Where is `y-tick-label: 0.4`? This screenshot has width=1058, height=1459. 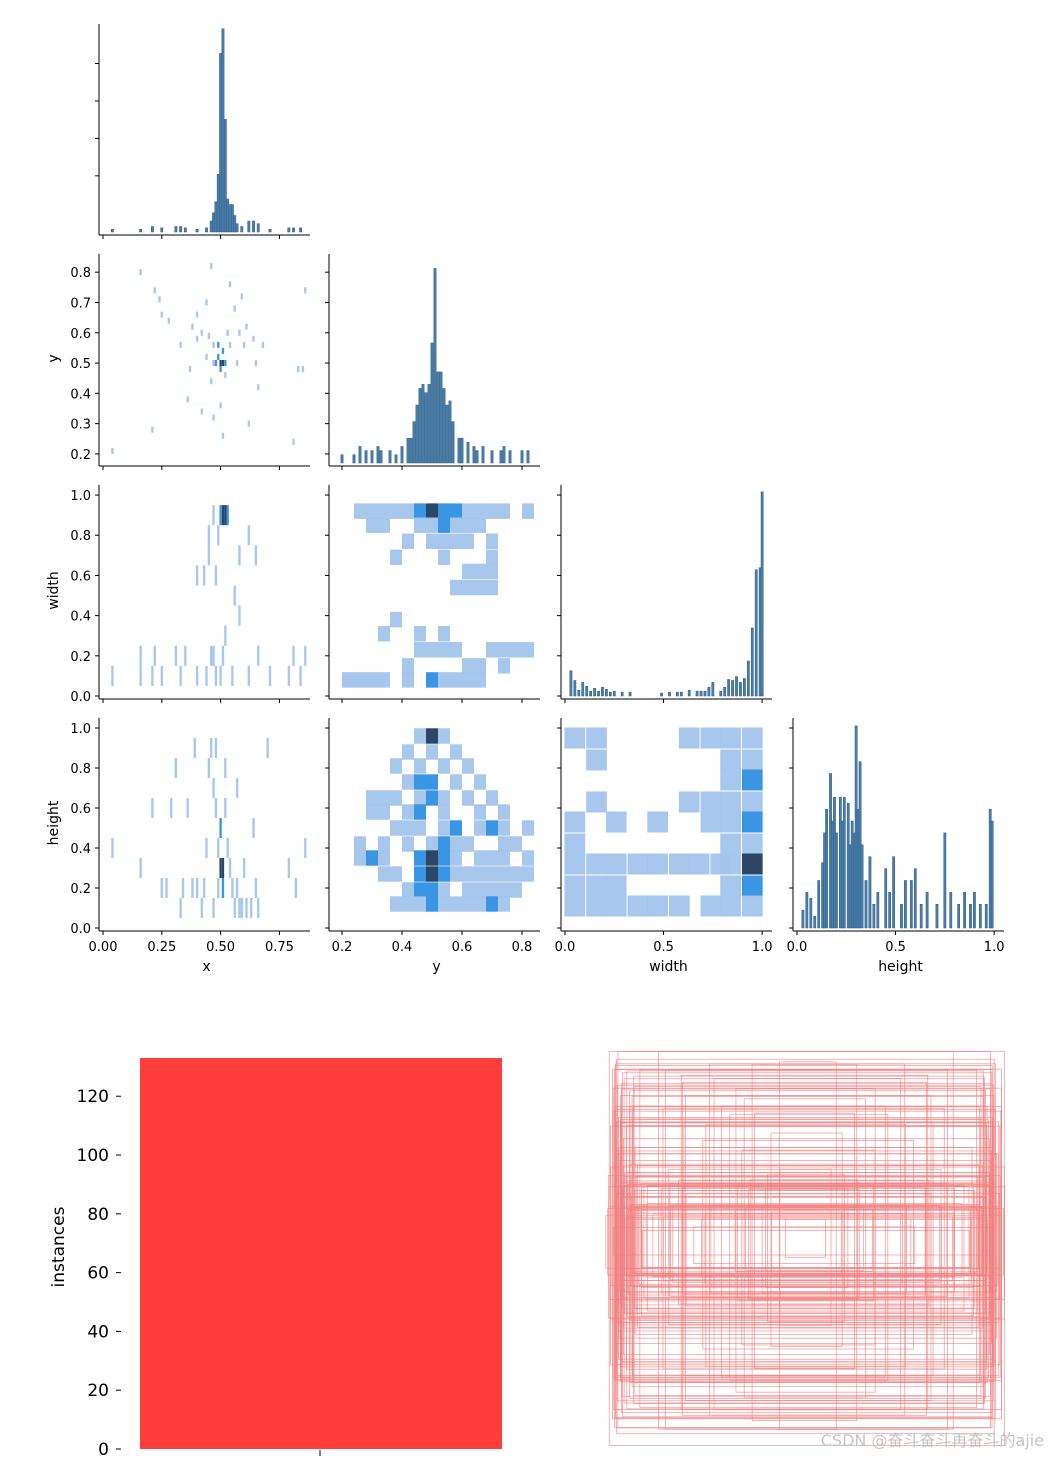 y-tick-label: 0.4 is located at coordinates (80, 849).